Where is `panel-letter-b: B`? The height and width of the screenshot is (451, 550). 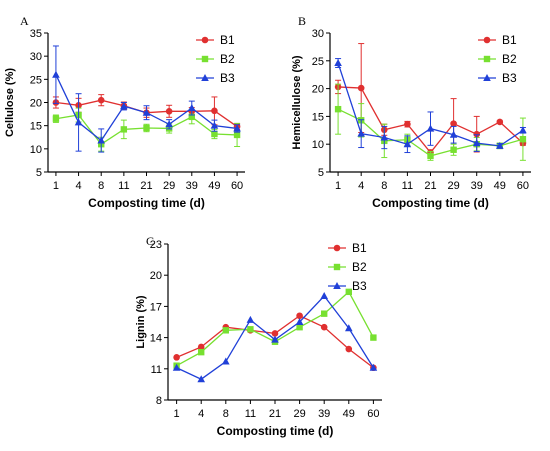
panel-letter-b: B is located at coordinates (302, 21).